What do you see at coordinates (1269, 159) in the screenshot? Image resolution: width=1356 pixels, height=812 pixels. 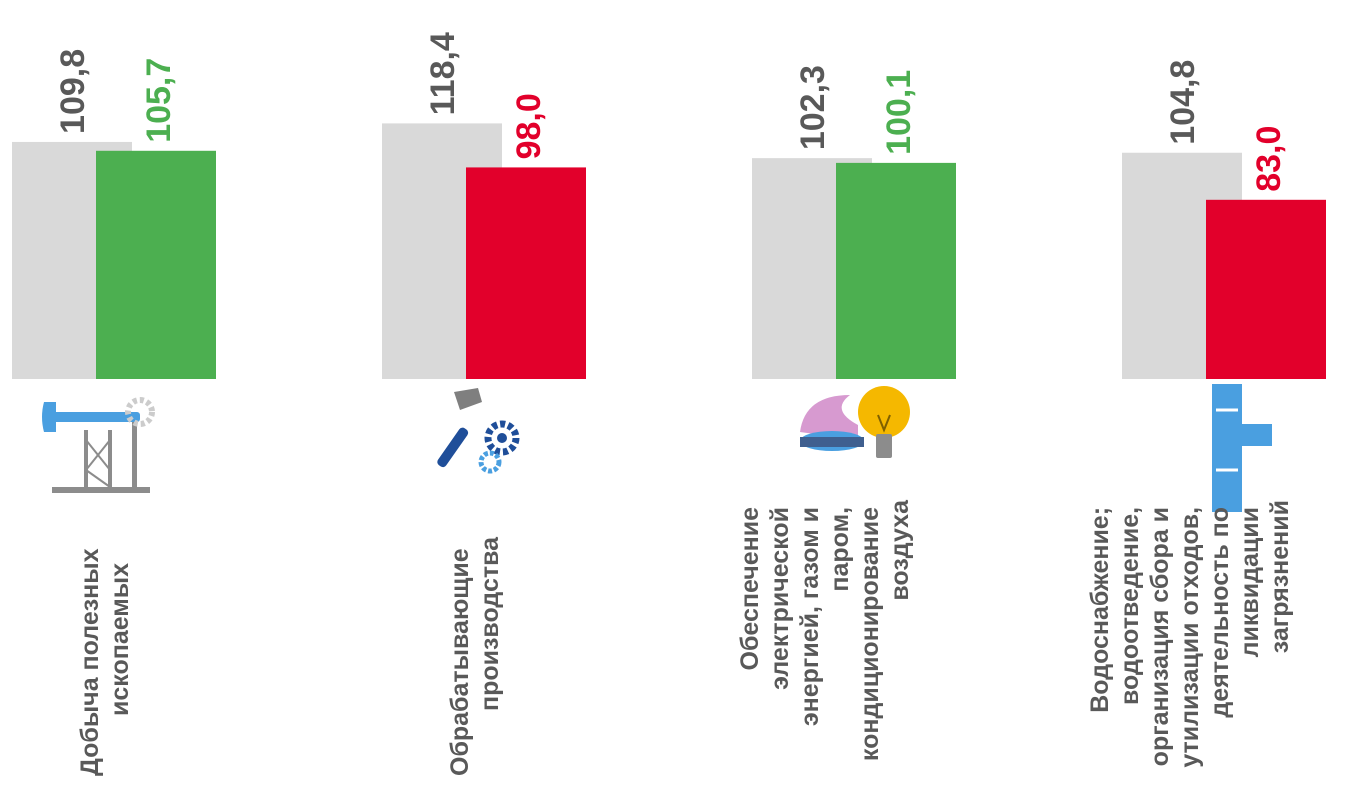 I see `value-label-series2-3: 83,0` at bounding box center [1269, 159].